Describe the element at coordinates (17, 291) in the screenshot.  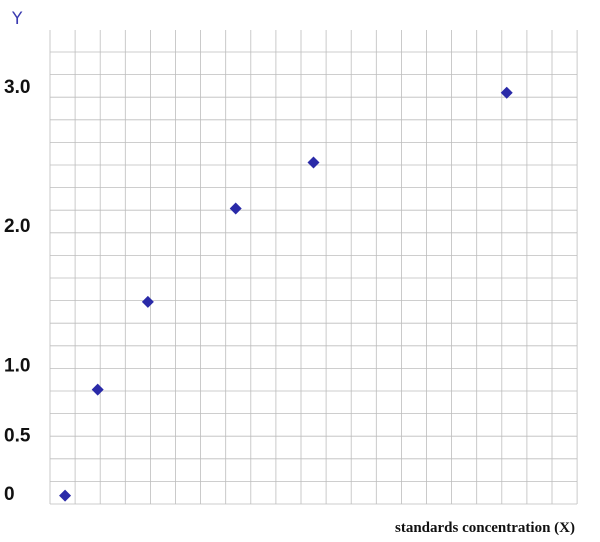
I see `y-tick-labels: 0 0.5 1.0 2.0 3.0` at that location.